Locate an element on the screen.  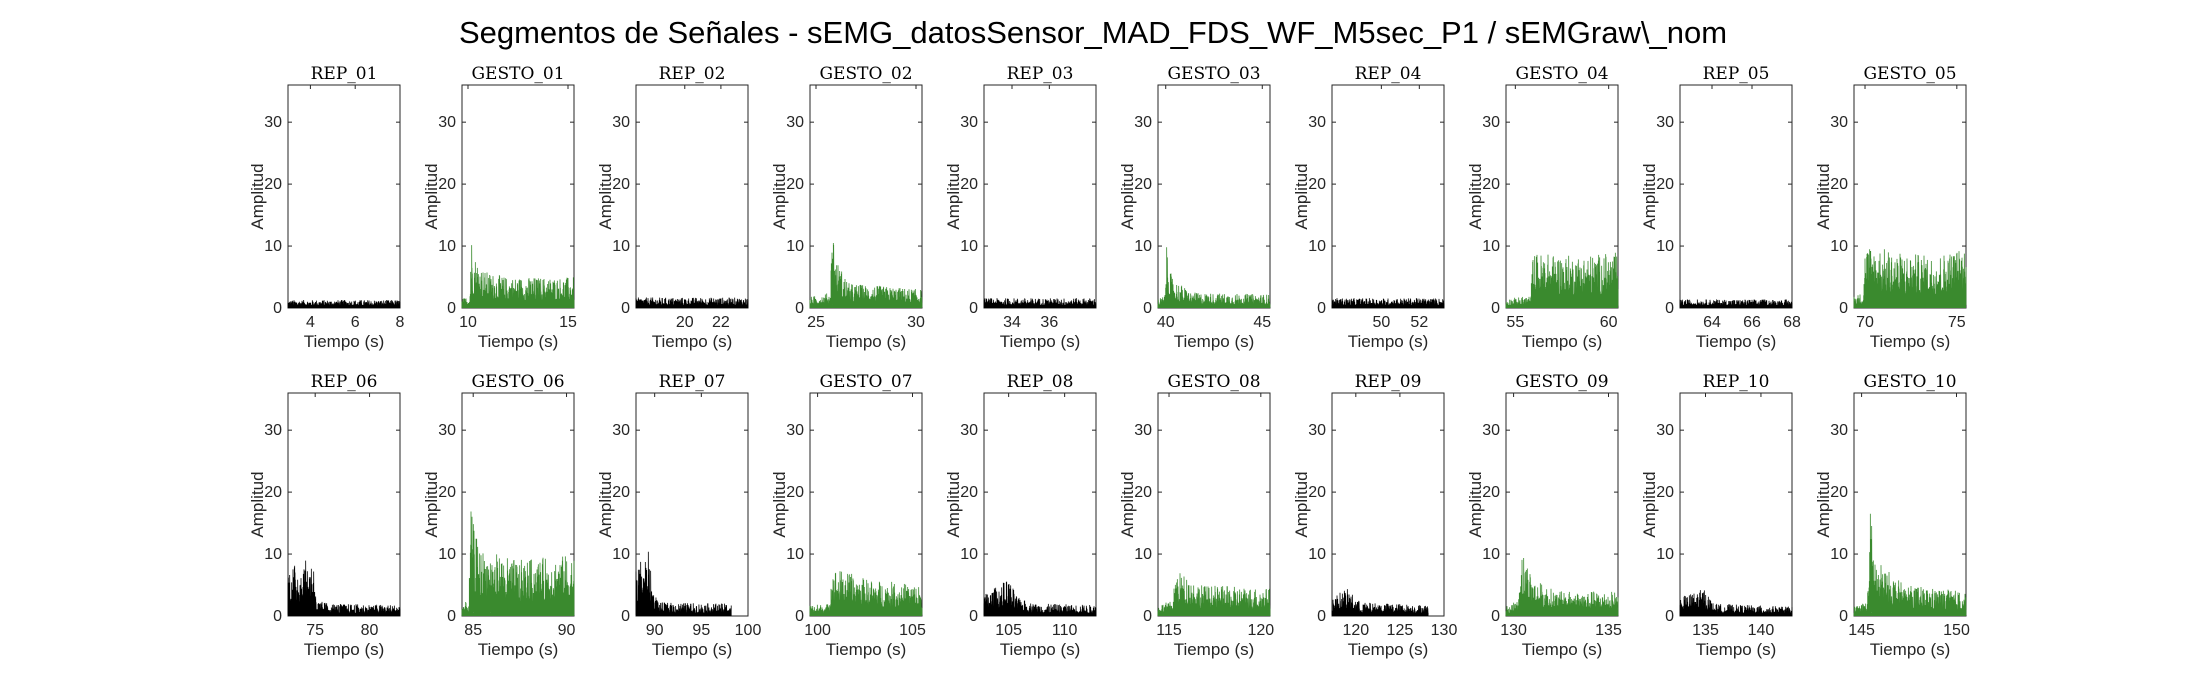
x-tick-label: 45 is located at coordinates (1262, 322).